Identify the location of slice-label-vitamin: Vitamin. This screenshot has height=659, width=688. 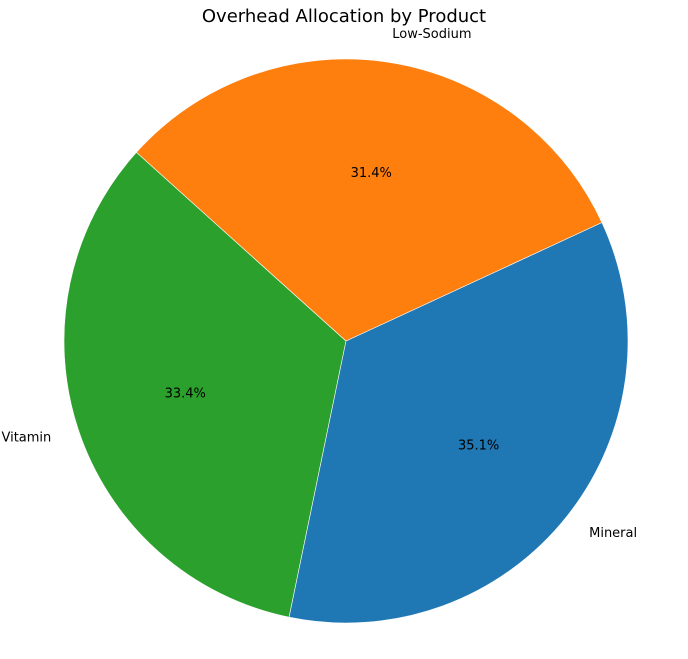
(26, 437).